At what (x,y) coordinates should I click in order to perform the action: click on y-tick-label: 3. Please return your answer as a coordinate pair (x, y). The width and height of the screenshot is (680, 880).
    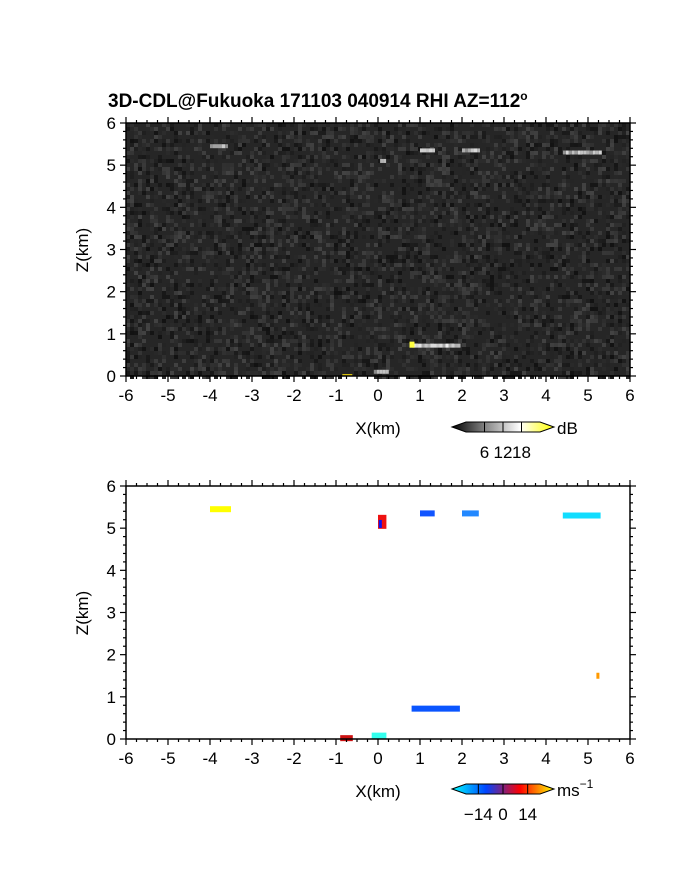
    Looking at the image, I should click on (111, 250).